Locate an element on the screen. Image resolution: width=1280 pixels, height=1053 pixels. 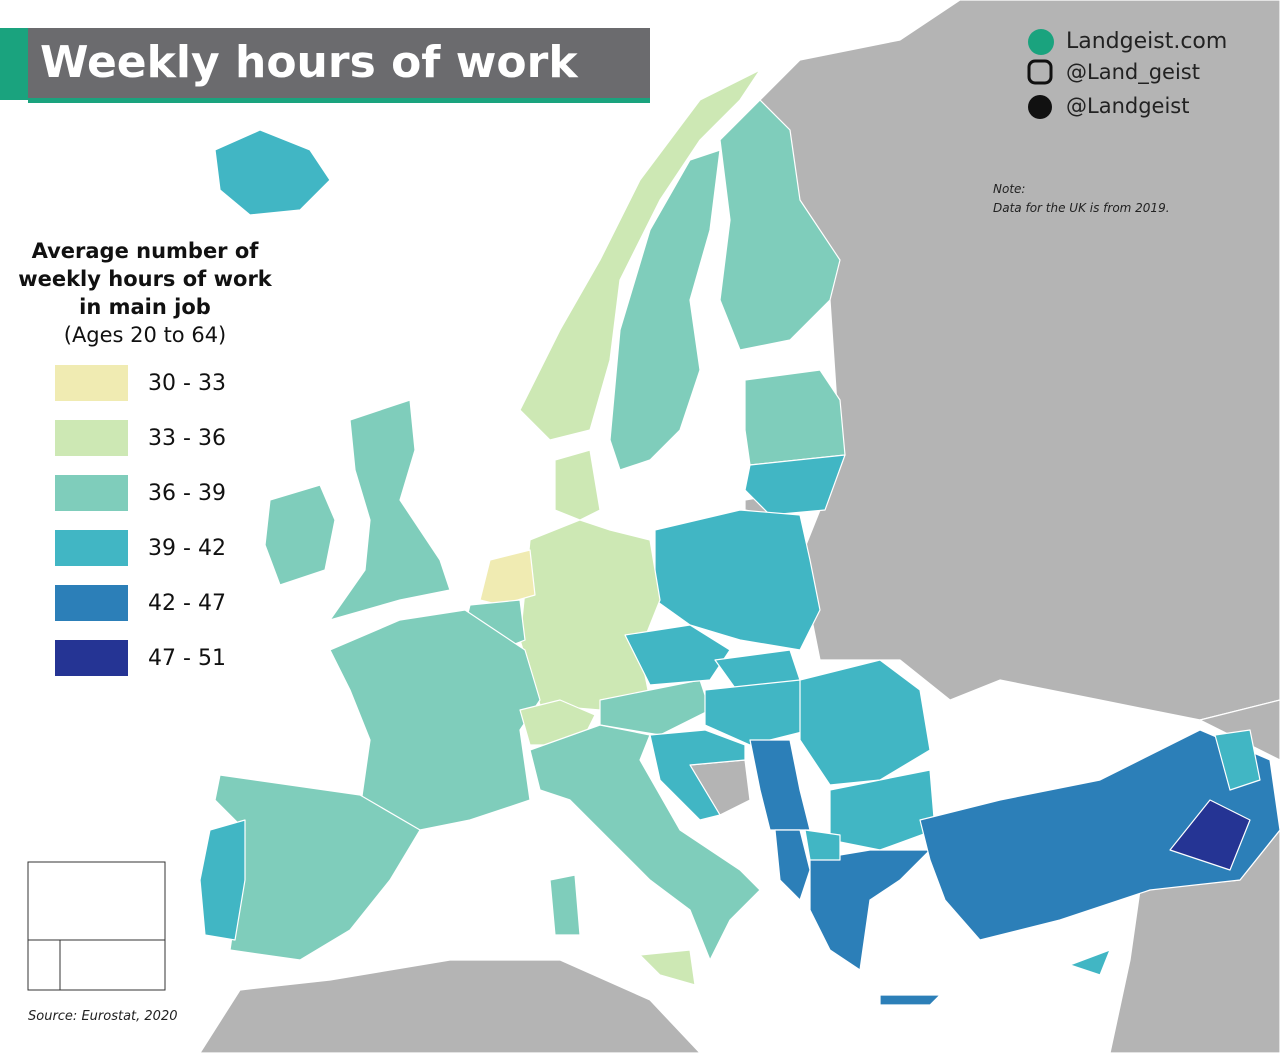
website: Landgeist.com is located at coordinates (1146, 41).